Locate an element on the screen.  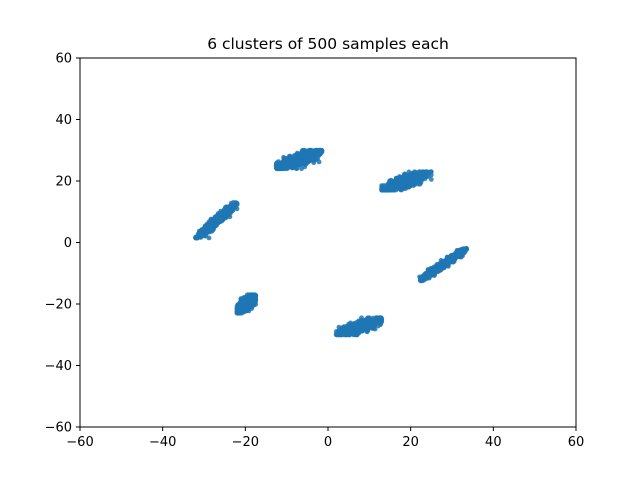
y-tick-label: 20 is located at coordinates (63, 182).